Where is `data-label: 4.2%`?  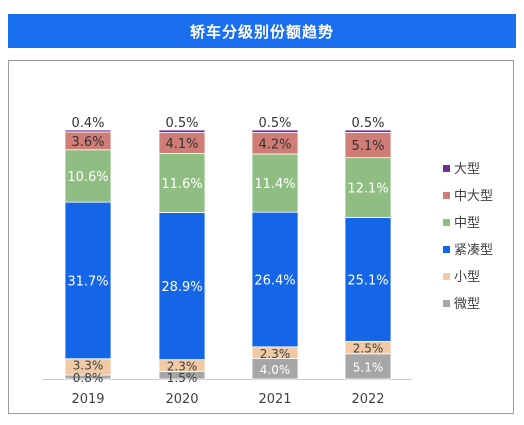 data-label: 4.2% is located at coordinates (274, 144).